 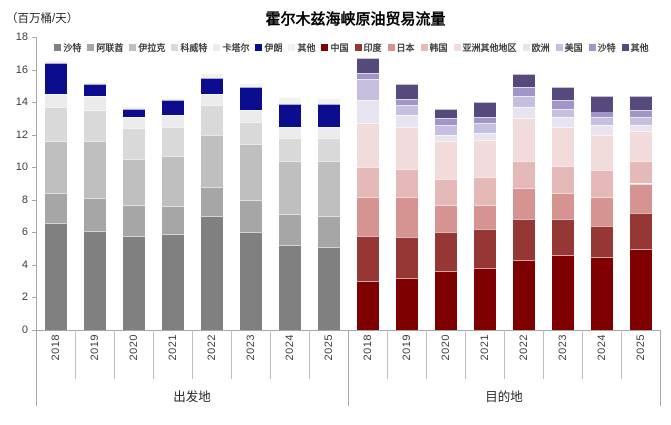 What do you see at coordinates (24, 330) in the screenshot?
I see `y-axis-tick-label: 0` at bounding box center [24, 330].